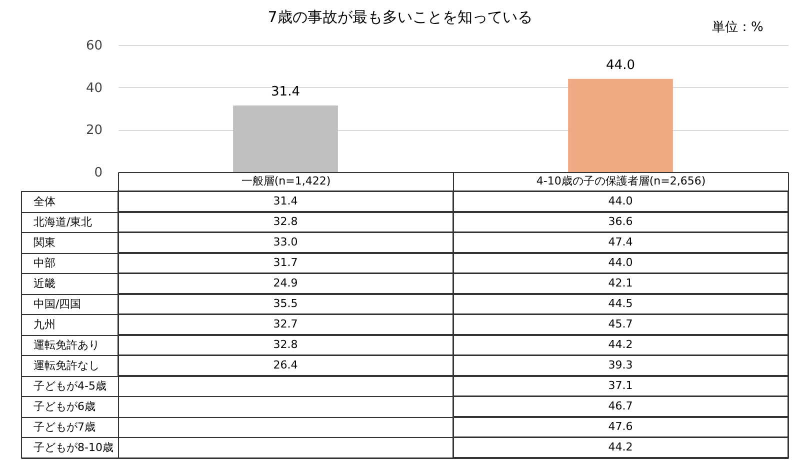  Describe the element at coordinates (286, 181) in the screenshot. I see `x-tick-label: 一般層(n=1,422)` at that location.